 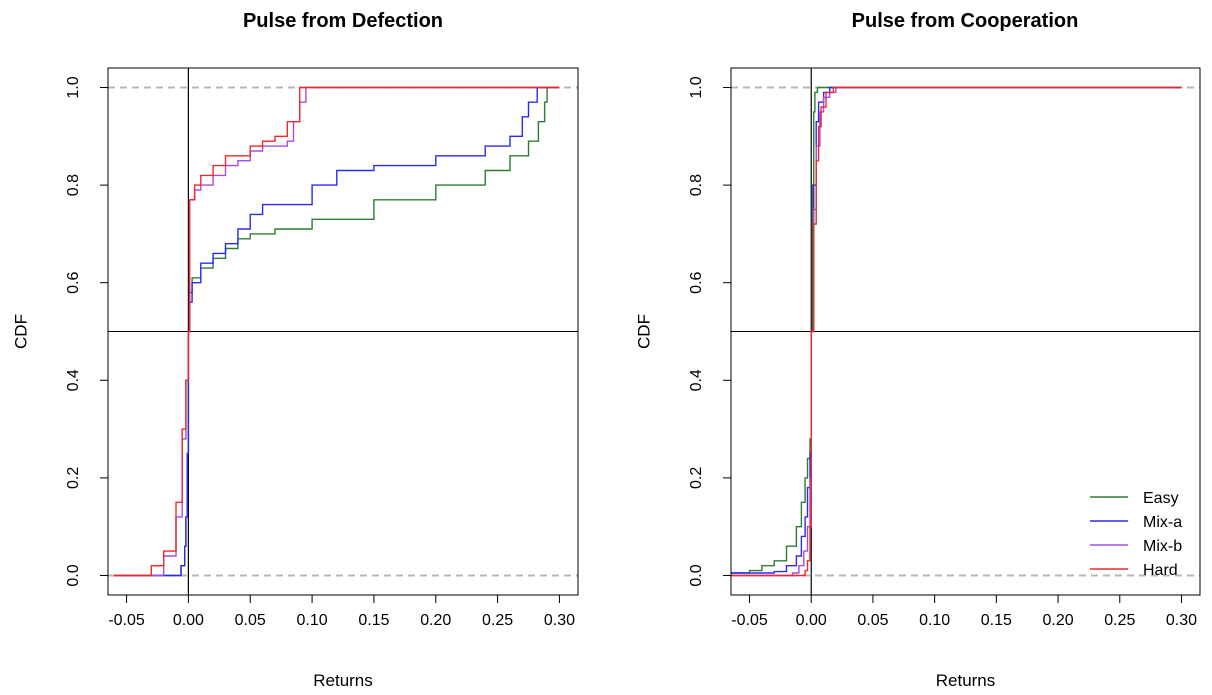 What do you see at coordinates (1162, 546) in the screenshot?
I see `legend-label-mix-b: Mix-b` at bounding box center [1162, 546].